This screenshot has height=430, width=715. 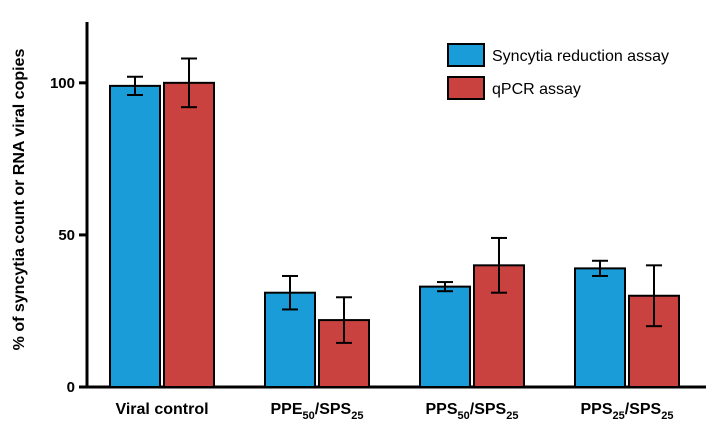 What do you see at coordinates (287, 409) in the screenshot?
I see `label-part: PPE` at bounding box center [287, 409].